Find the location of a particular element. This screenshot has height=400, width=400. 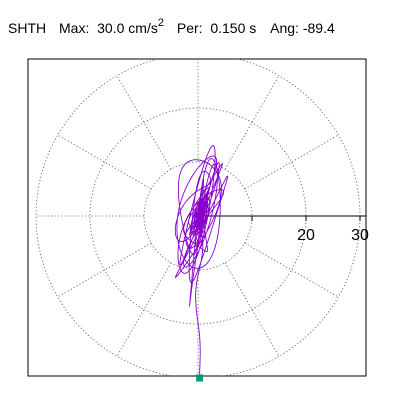

max-unit-exponent: 2 is located at coordinates (160, 23).